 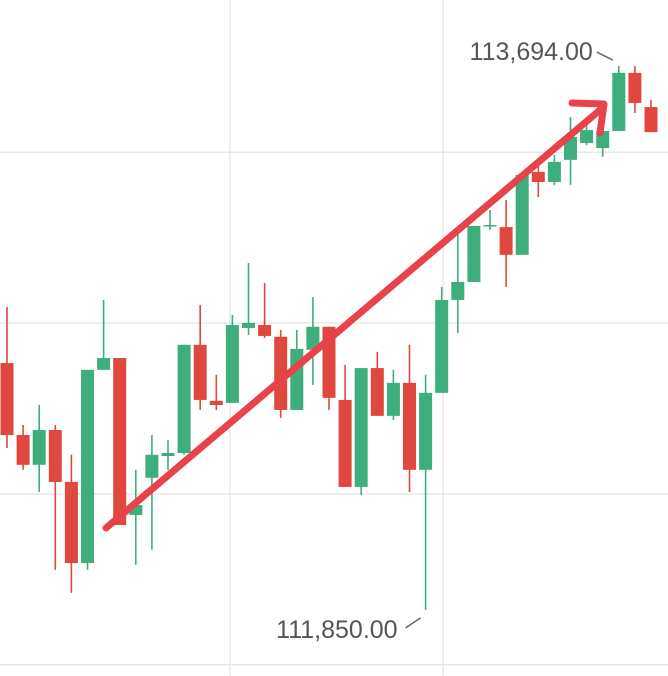 What do you see at coordinates (336, 630) in the screenshot?
I see `annotation-label: 111,850.00` at bounding box center [336, 630].